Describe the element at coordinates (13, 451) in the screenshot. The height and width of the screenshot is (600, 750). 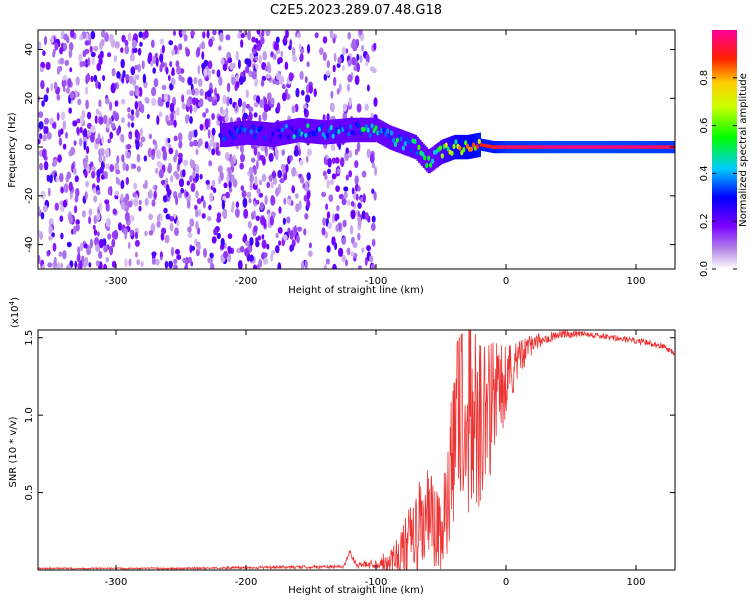
I see `snr-y-label: SNR (10 * v/v)` at that location.